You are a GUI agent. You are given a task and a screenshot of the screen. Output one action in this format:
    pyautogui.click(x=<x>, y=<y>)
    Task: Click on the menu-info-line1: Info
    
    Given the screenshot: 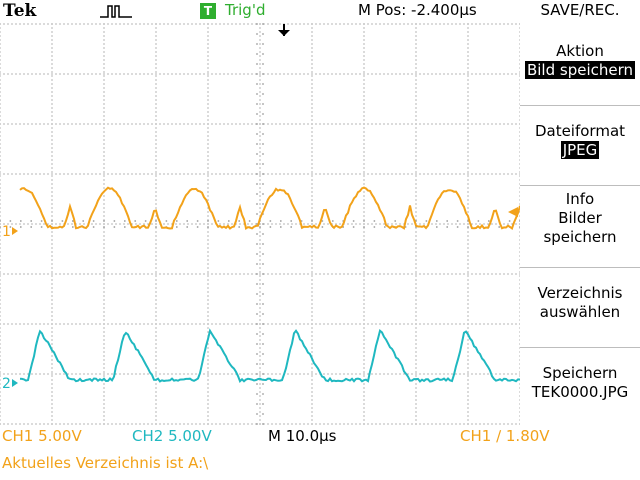 What is the action you would take?
    pyautogui.click(x=580, y=199)
    